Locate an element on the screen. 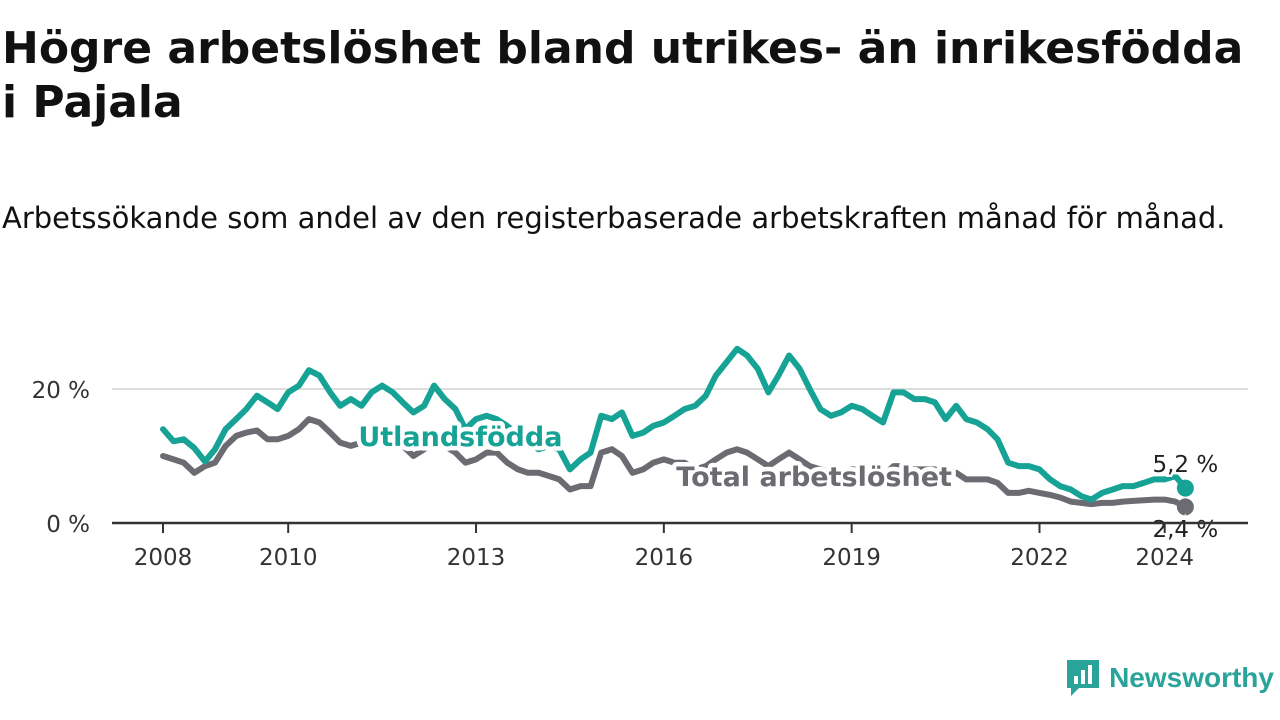 The height and width of the screenshot is (720, 1280). newsworthy-logo-icon is located at coordinates (1083, 678).